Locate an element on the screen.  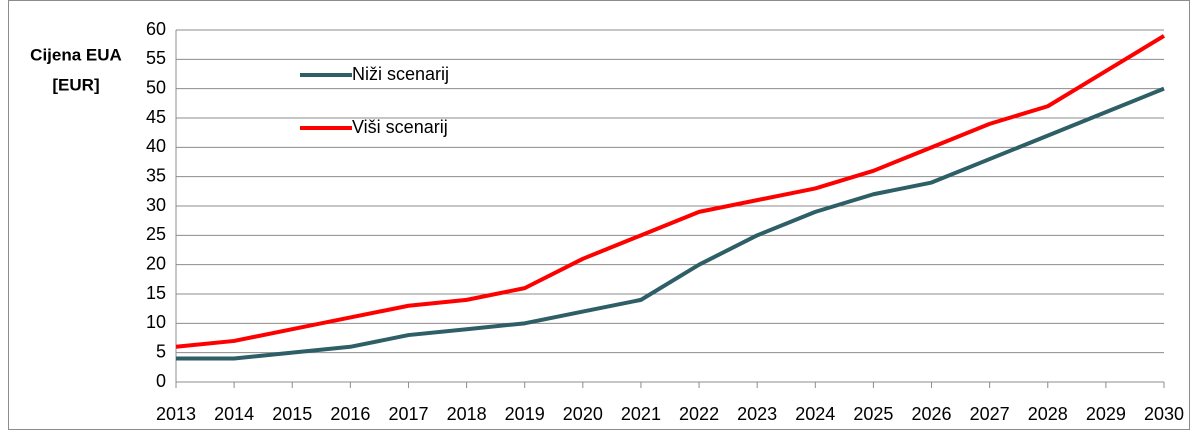
x-tick-label: 2015 is located at coordinates (292, 414).